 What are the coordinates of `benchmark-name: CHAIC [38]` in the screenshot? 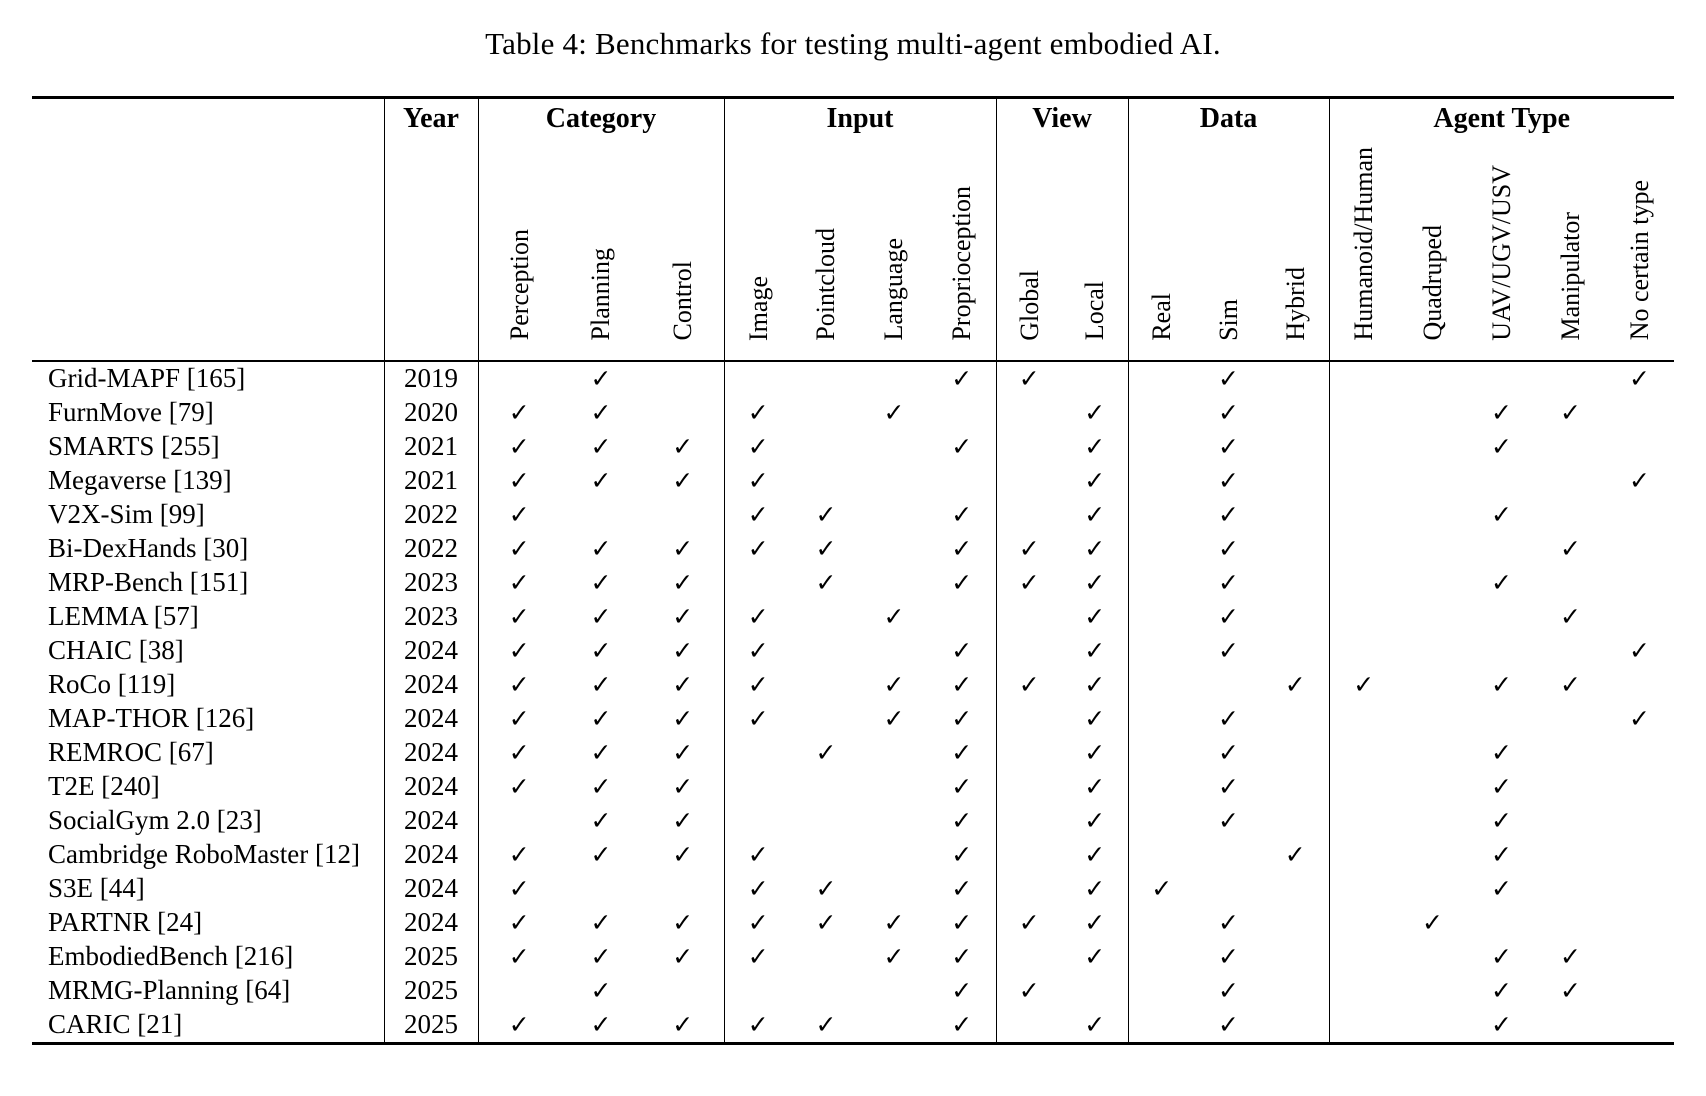 It's located at (208, 650).